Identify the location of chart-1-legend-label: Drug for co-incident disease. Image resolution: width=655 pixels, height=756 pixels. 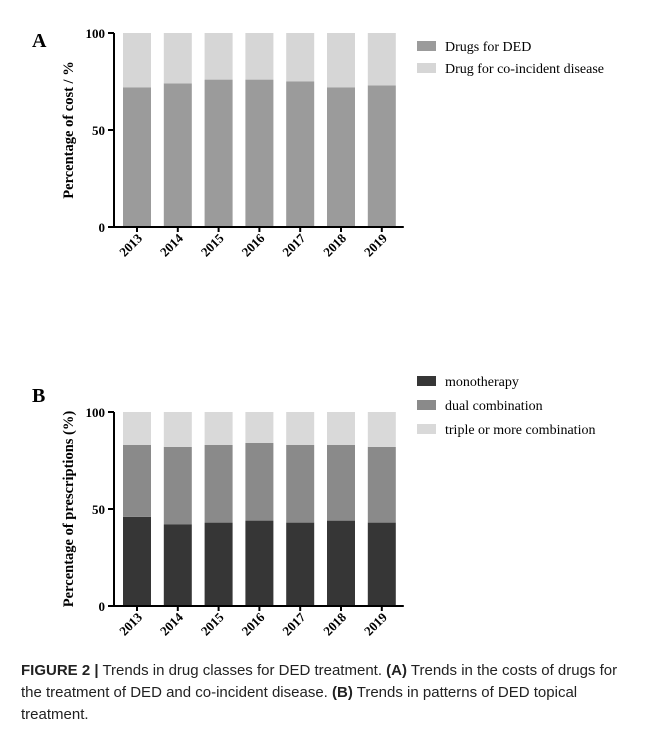
(524, 69).